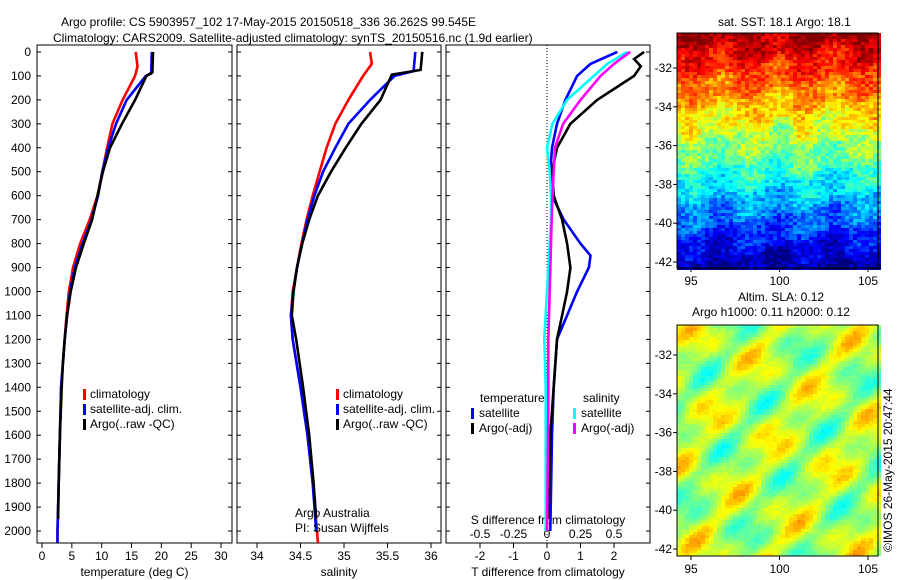 The image size is (900, 580). Describe the element at coordinates (27, 52) in the screenshot. I see `y-tick-label: 0` at that location.